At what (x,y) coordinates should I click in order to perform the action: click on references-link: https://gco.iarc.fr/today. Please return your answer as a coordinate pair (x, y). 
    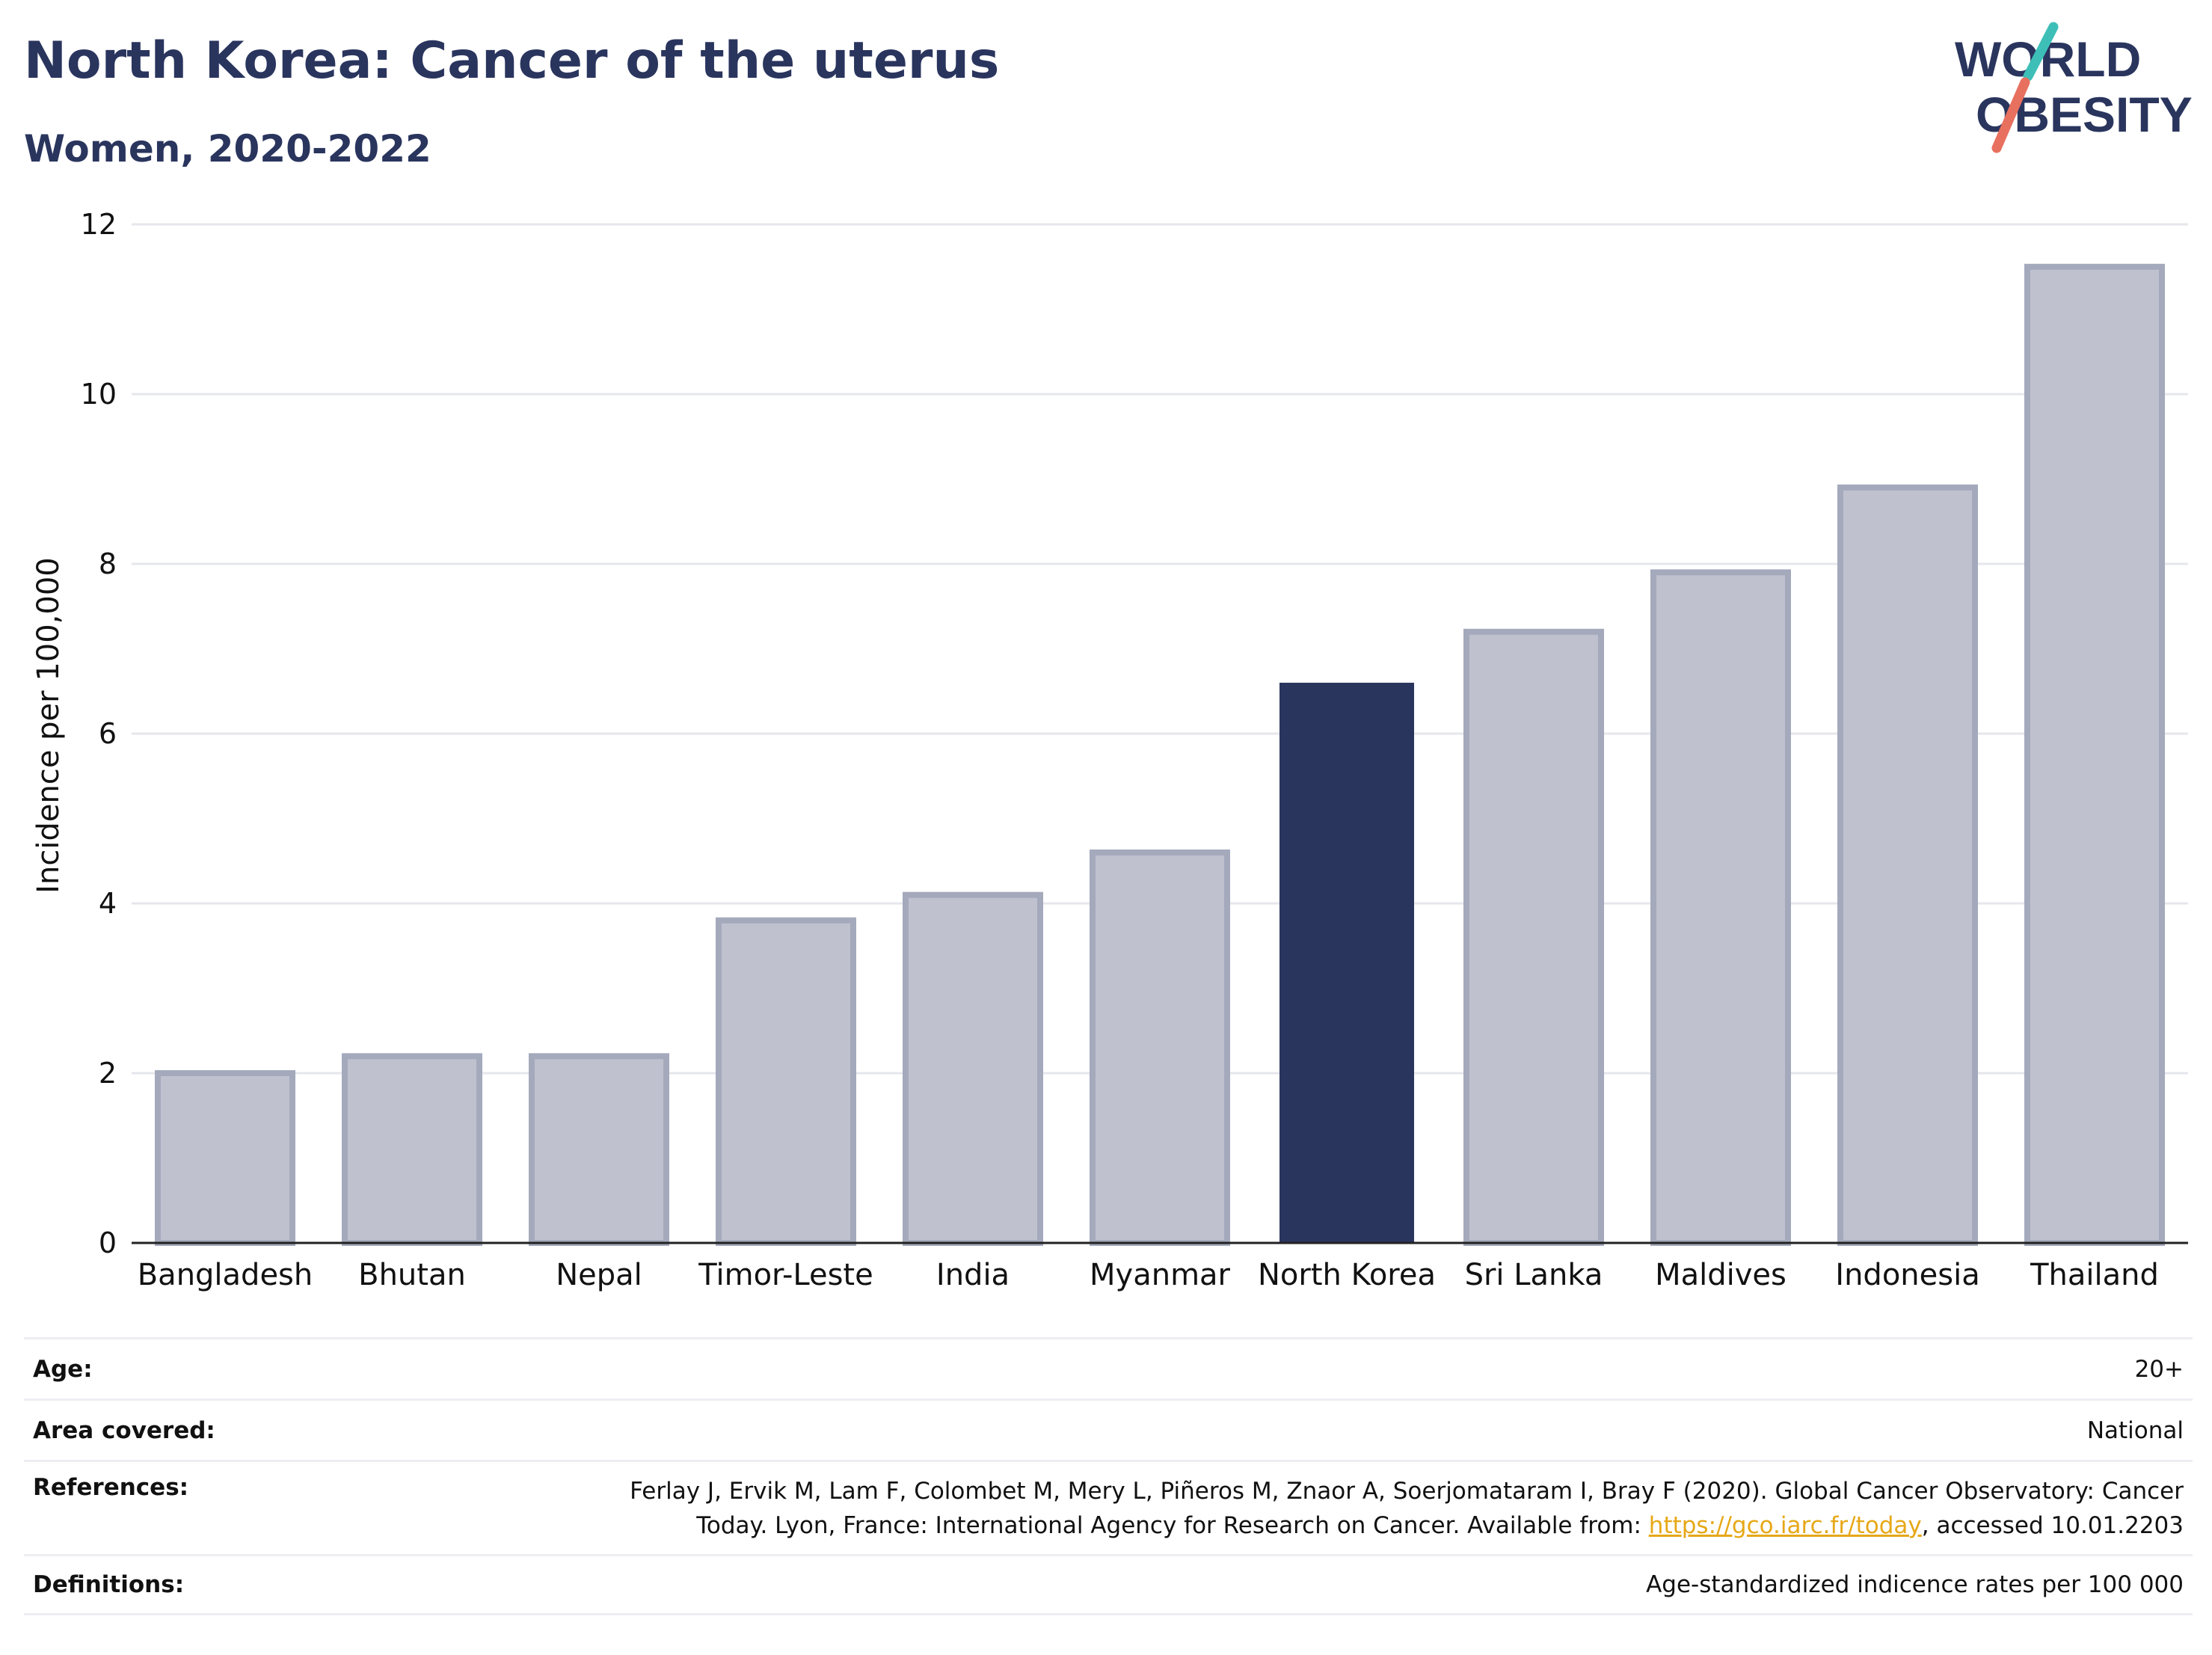
    Looking at the image, I should click on (1785, 1525).